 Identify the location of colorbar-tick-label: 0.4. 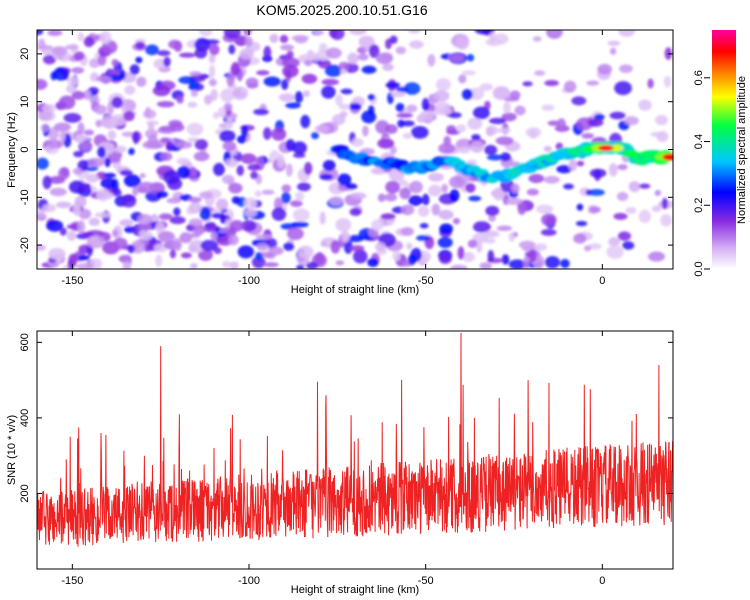
(699, 141).